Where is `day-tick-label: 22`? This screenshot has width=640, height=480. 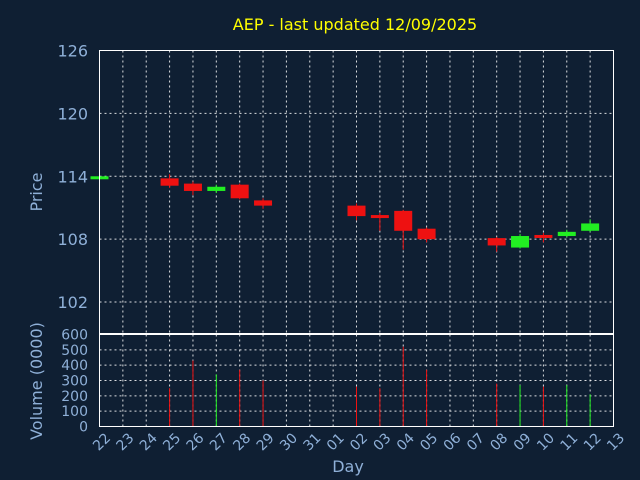 day-tick-label: 22 is located at coordinates (102, 442).